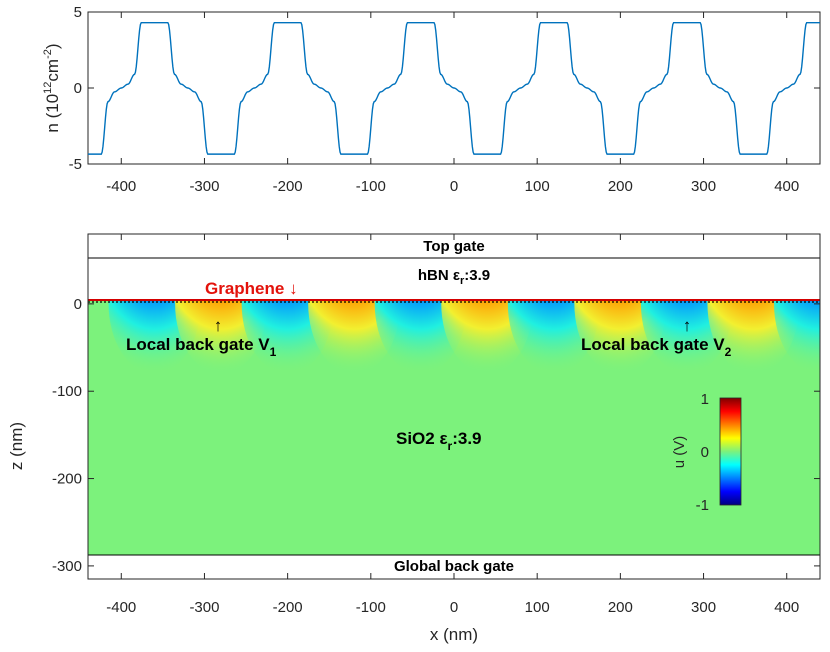 This screenshot has height=652, width=830. I want to click on local-gate-1-arrow: ↑, so click(218, 325).